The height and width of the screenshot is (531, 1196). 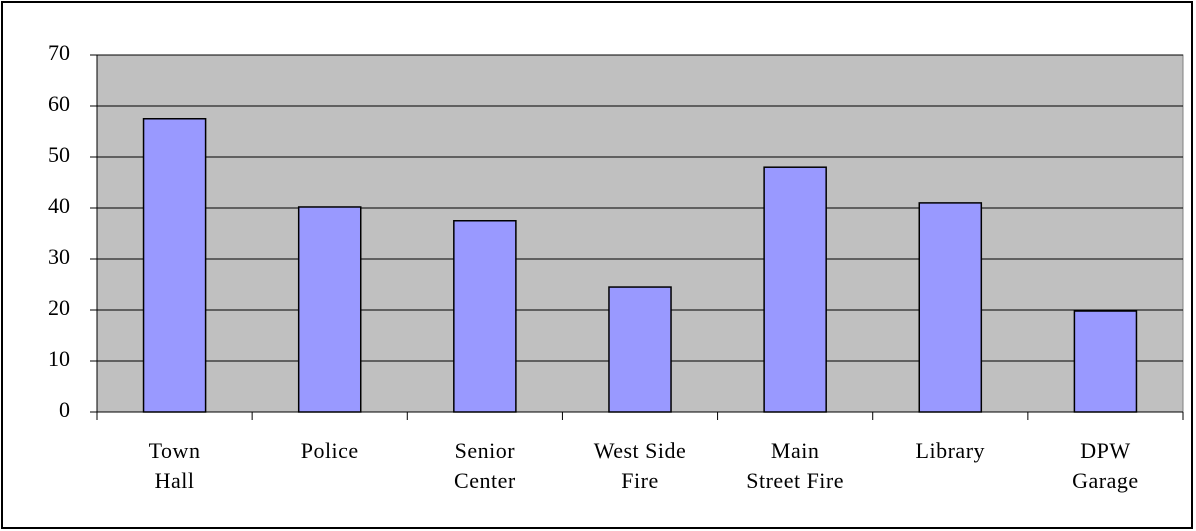 What do you see at coordinates (174, 465) in the screenshot?
I see `x-tick-label: Town Hall` at bounding box center [174, 465].